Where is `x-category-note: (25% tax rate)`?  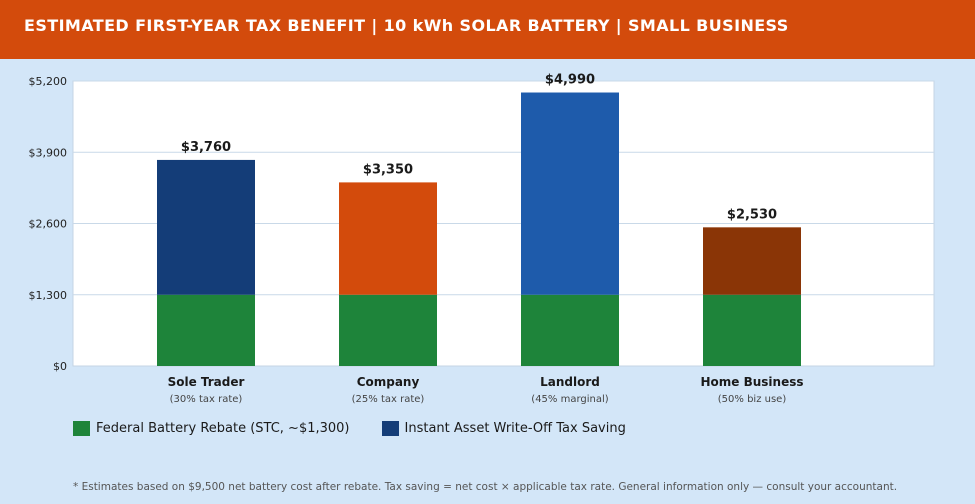
x-category-note: (25% tax rate) is located at coordinates (388, 399).